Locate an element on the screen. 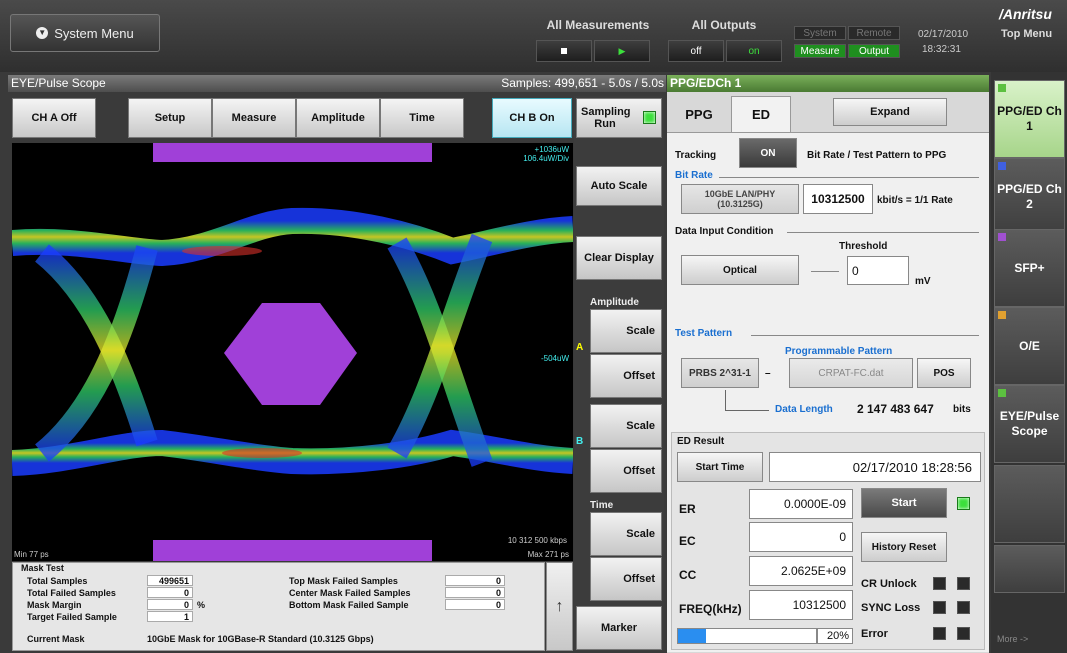  er-label: ER is located at coordinates (687, 509).